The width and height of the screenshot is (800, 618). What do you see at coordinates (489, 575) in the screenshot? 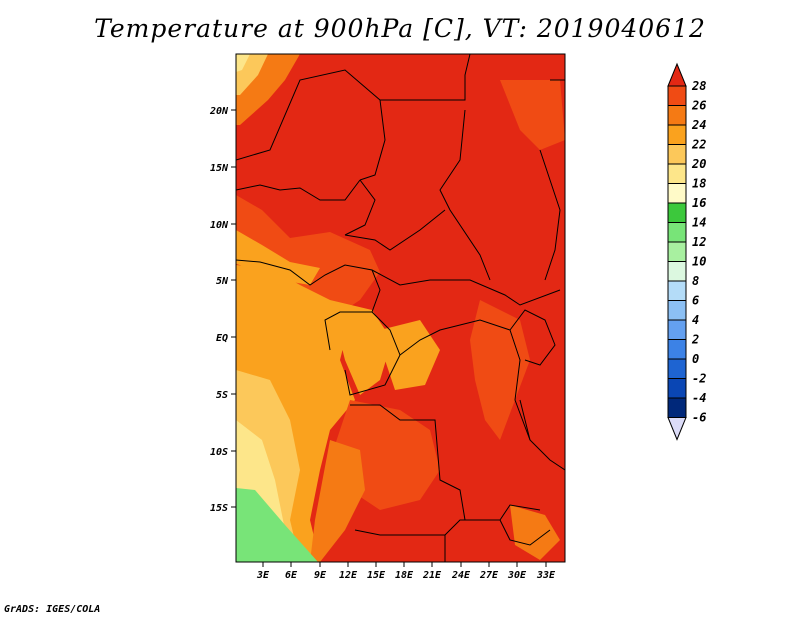
I see `lon-label: 27E` at bounding box center [489, 575].